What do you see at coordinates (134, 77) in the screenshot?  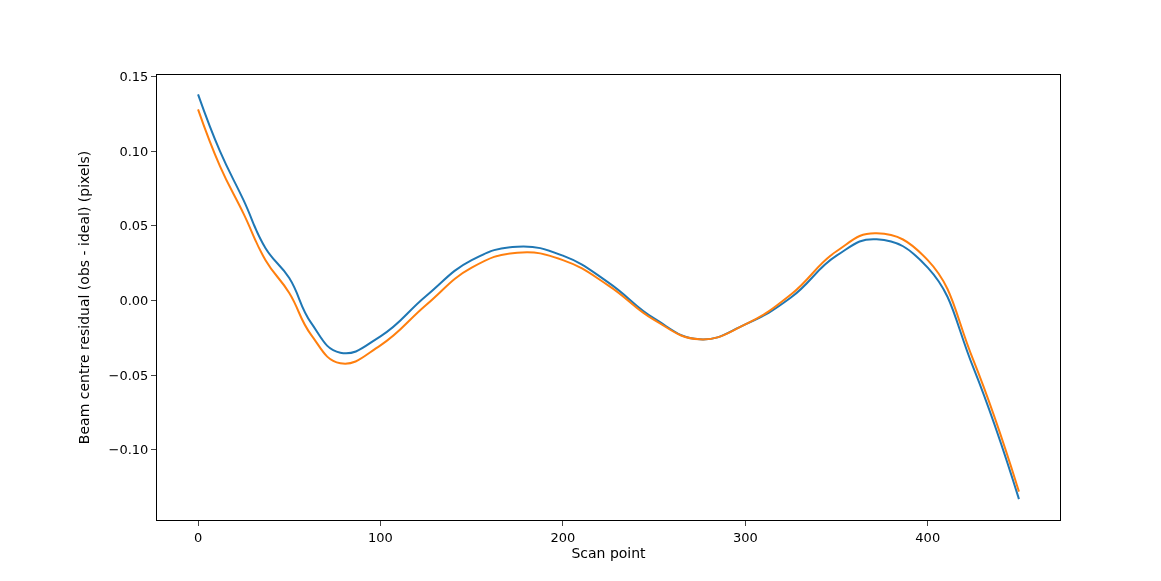 I see `y-tick-label: 0.15` at bounding box center [134, 77].